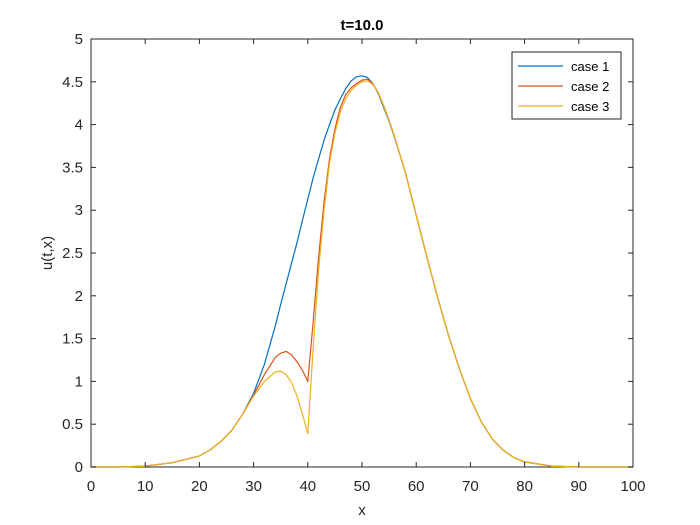 This screenshot has height=525, width=700. What do you see at coordinates (590, 86) in the screenshot?
I see `legend-label-case-2: case 2` at bounding box center [590, 86].